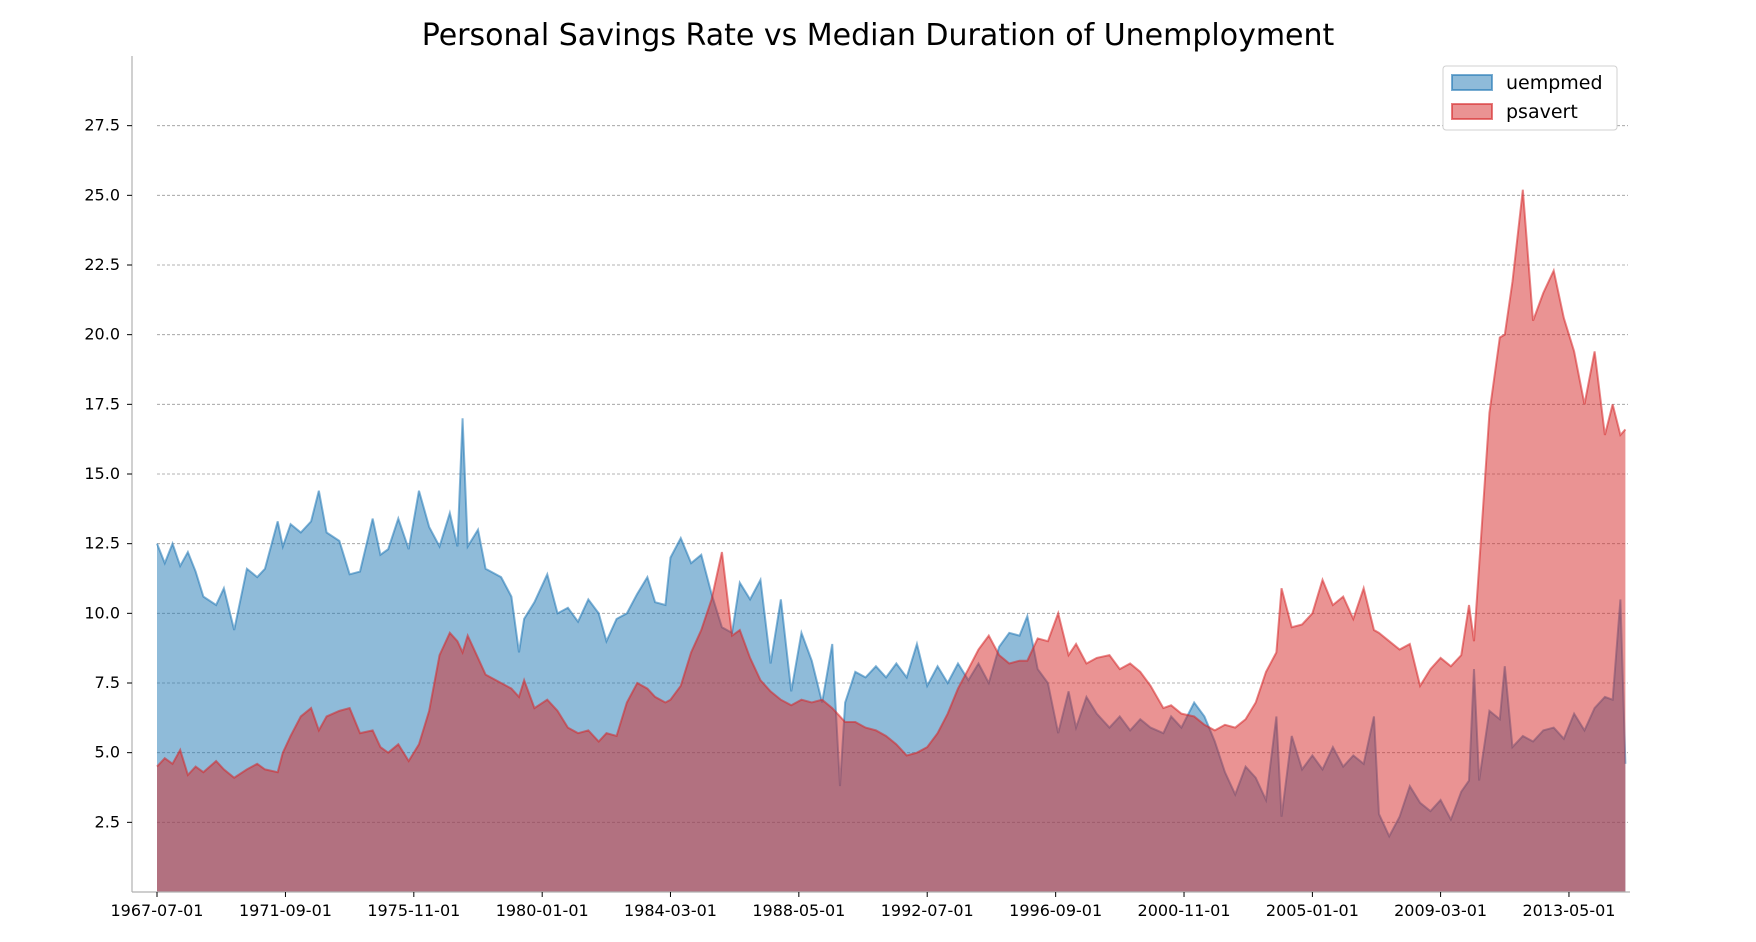  What do you see at coordinates (102, 334) in the screenshot?
I see `y-tick-label: 20.0` at bounding box center [102, 334].